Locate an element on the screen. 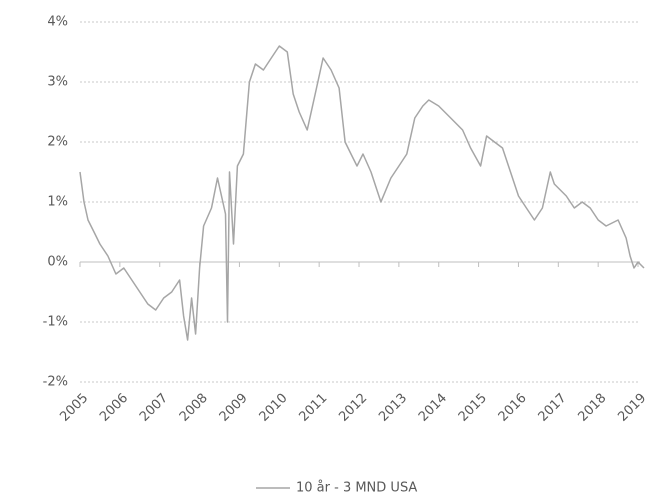 The width and height of the screenshot is (655, 500). y-tick-label: 2% is located at coordinates (57, 142).